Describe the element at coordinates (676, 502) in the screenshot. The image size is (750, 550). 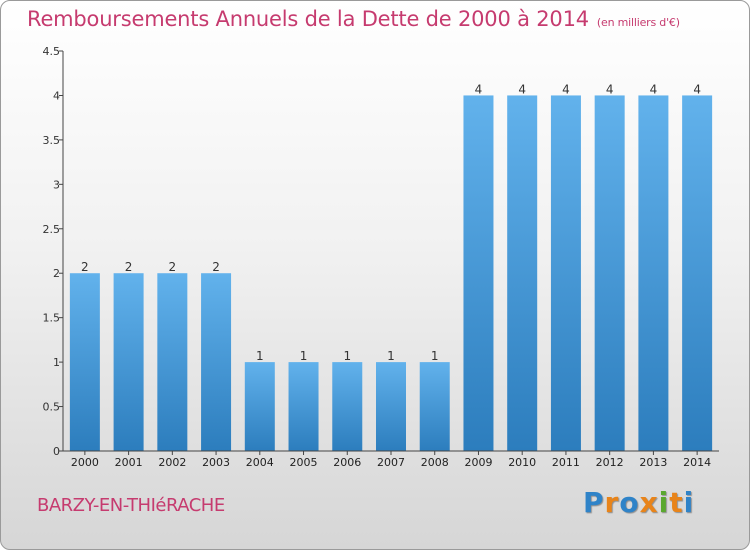
I see `logo-letter: t` at that location.